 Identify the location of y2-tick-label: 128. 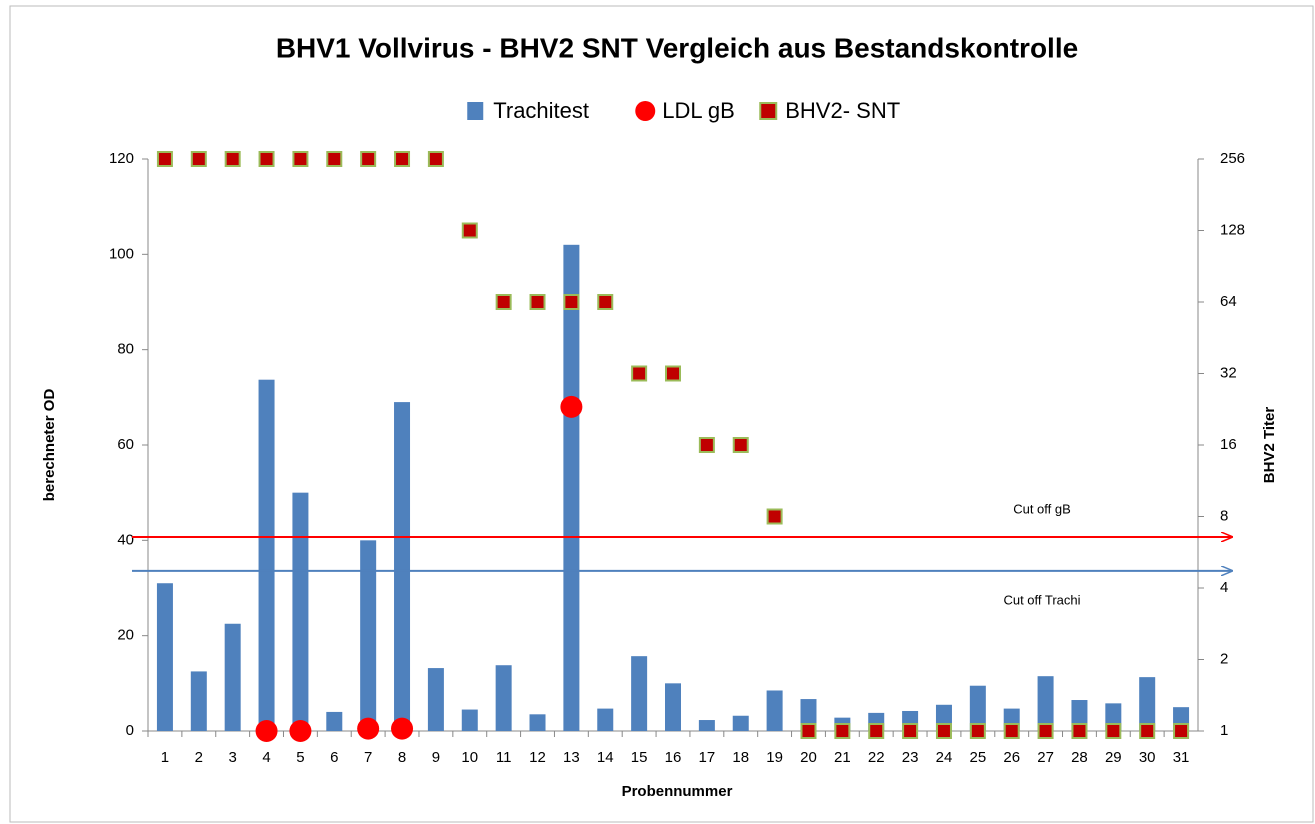
(1232, 229).